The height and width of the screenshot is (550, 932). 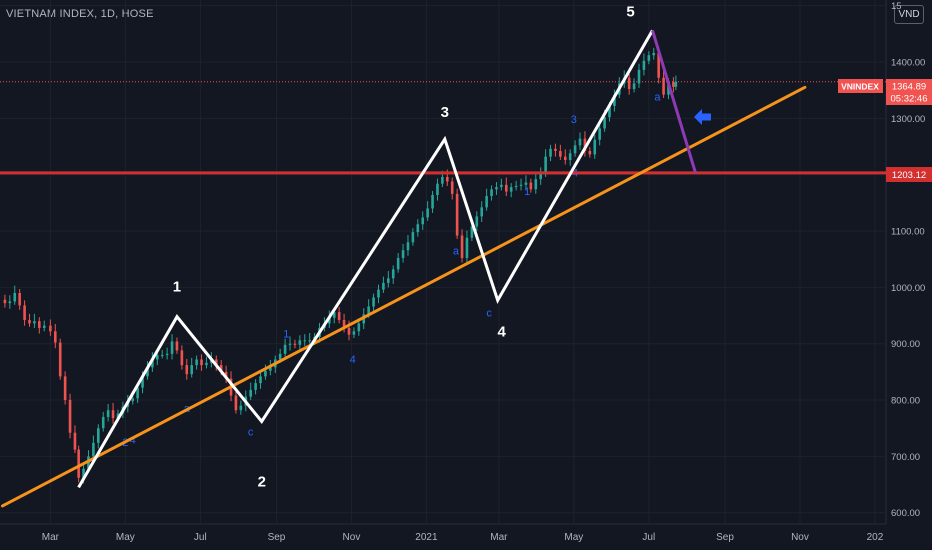 I want to click on sub-wave-label: a, so click(x=456, y=252).